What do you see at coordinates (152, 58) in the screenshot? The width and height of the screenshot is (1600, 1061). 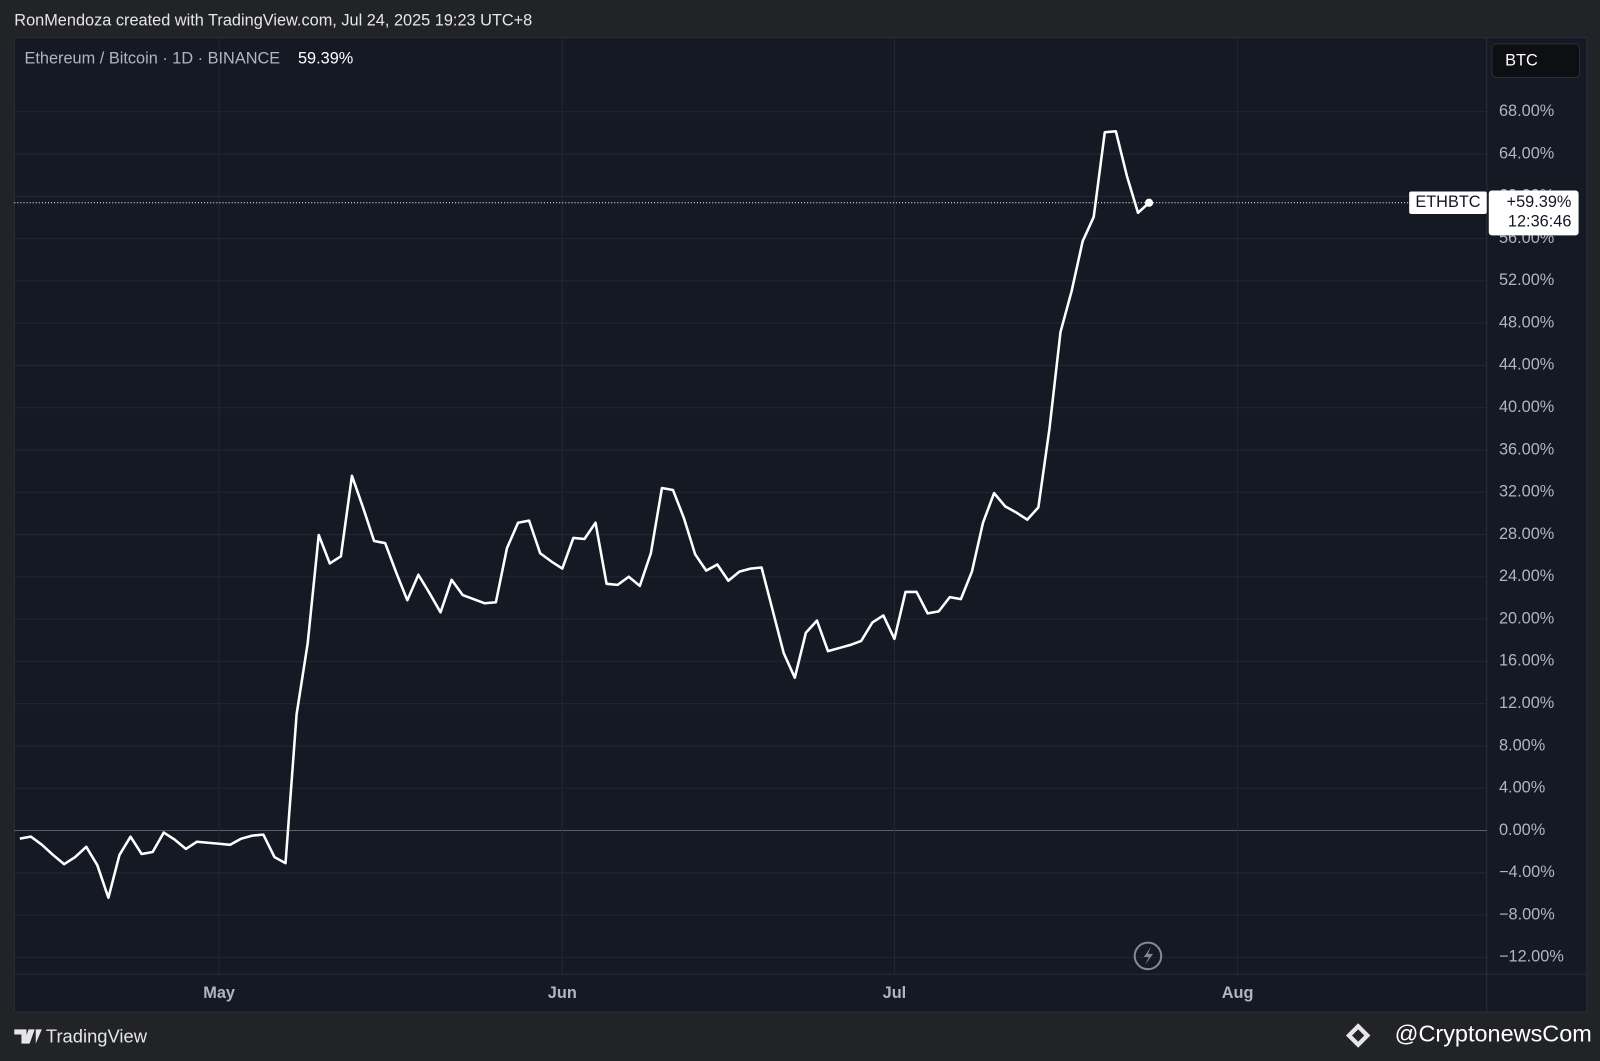 I see `chart-title: Ethereum / Bitcoin · 1D · BINANCE` at bounding box center [152, 58].